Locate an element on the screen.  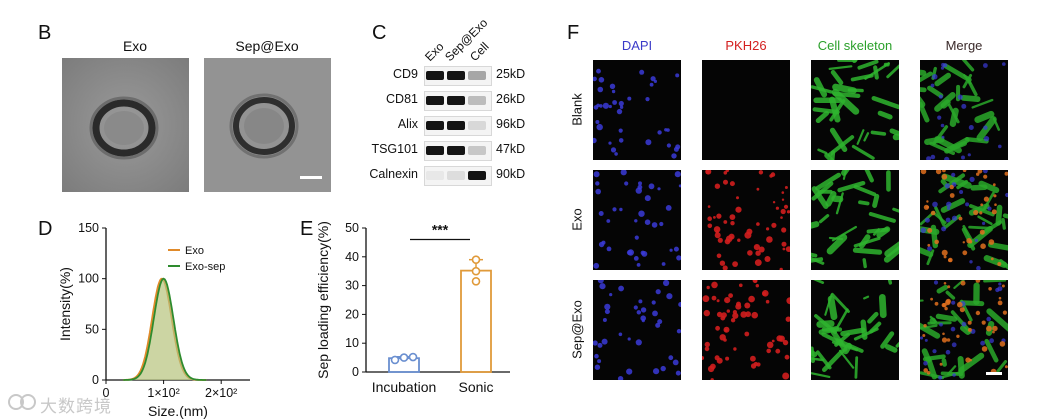
panel-label-b: B is located at coordinates (45, 33).